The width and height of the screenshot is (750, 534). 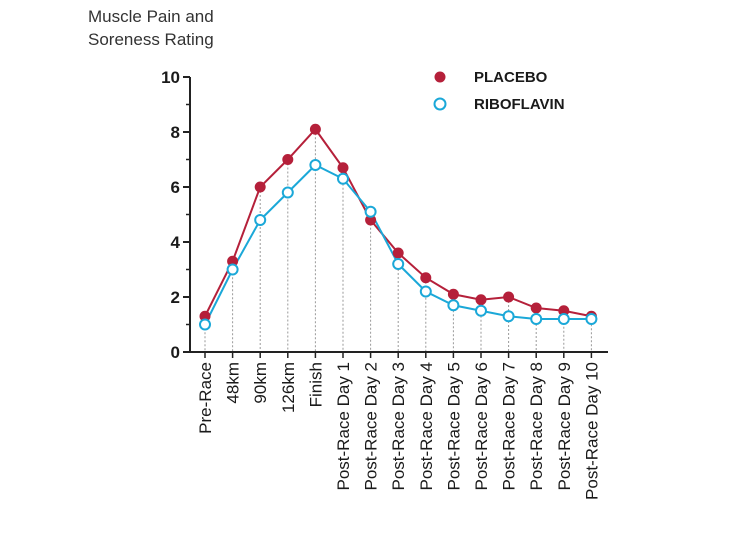 I want to click on y-tick-label: 10, so click(x=170, y=77).